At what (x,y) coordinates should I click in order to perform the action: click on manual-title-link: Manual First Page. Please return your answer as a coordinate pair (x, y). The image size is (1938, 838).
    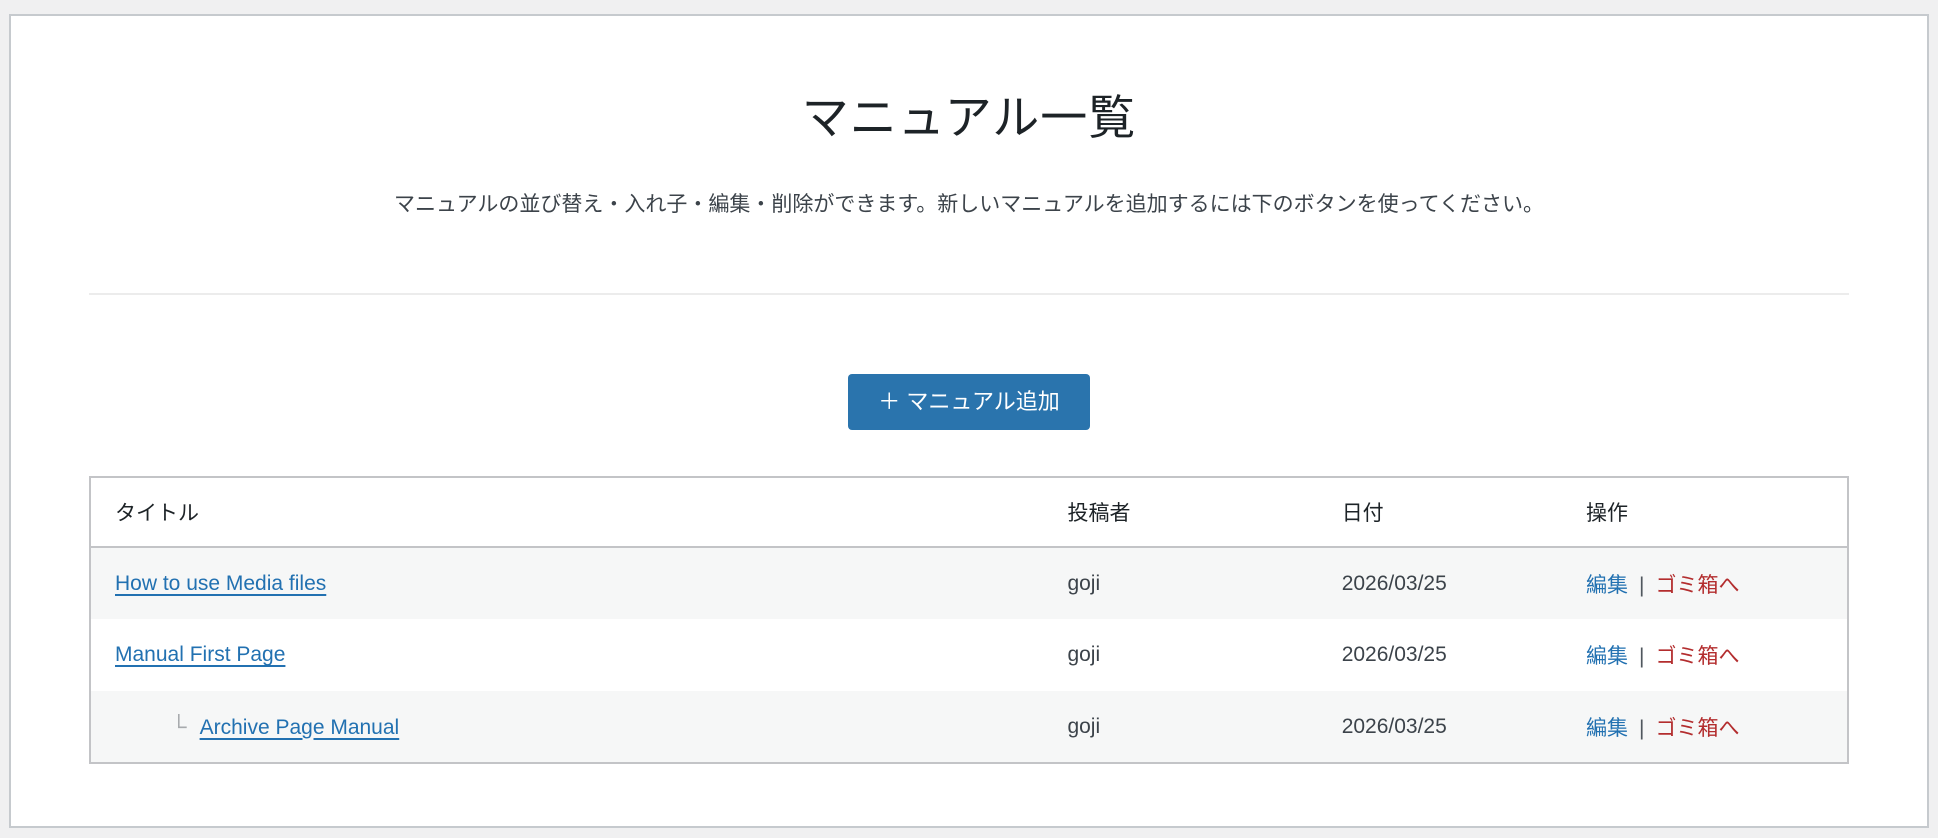
    Looking at the image, I should click on (200, 654).